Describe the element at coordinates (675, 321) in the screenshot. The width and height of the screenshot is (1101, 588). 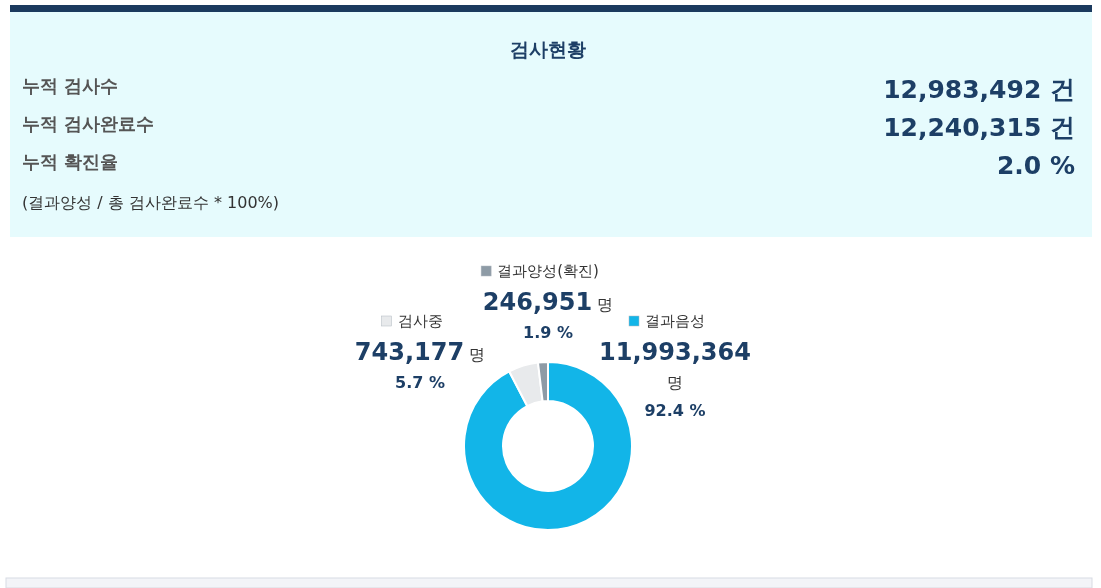
I see `legend-label: 결과음성` at that location.